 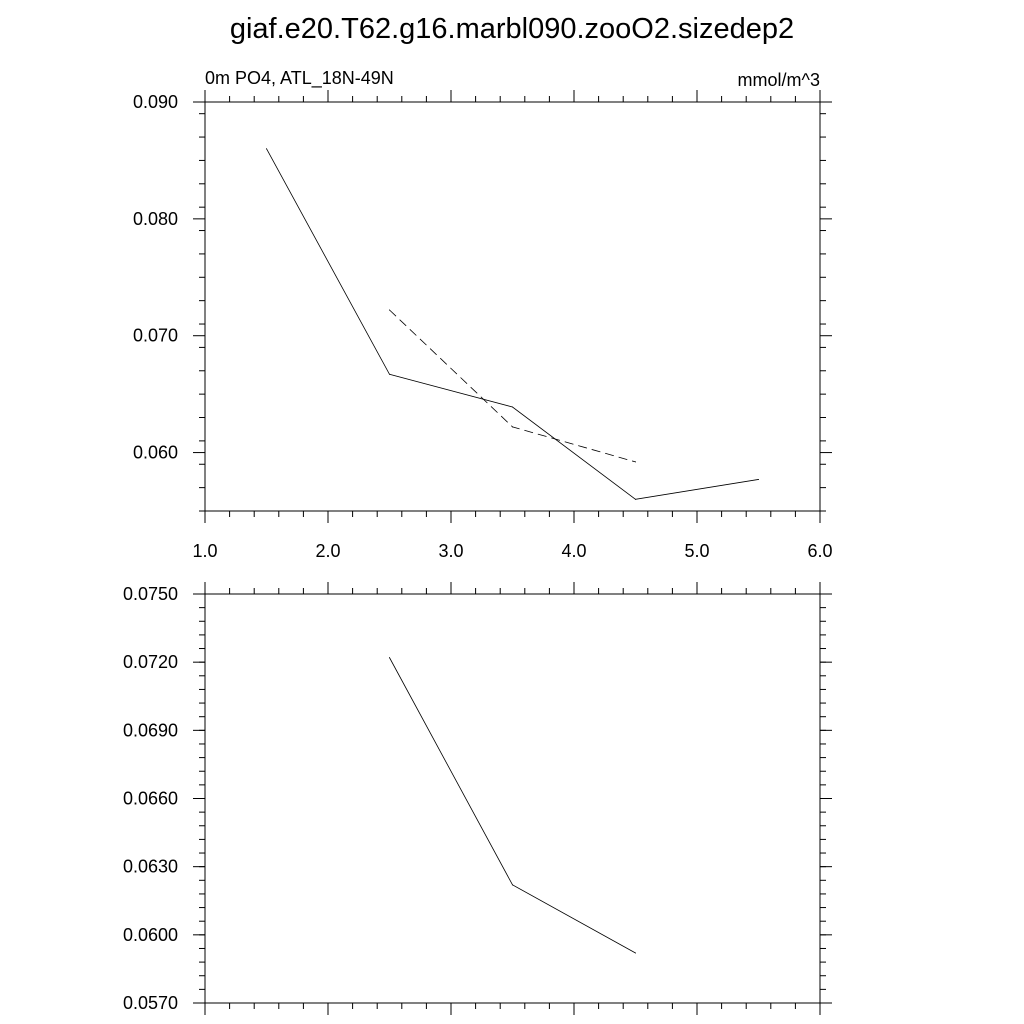 What do you see at coordinates (150, 1003) in the screenshot?
I see `bottom-y-tick-label: 0.0570` at bounding box center [150, 1003].